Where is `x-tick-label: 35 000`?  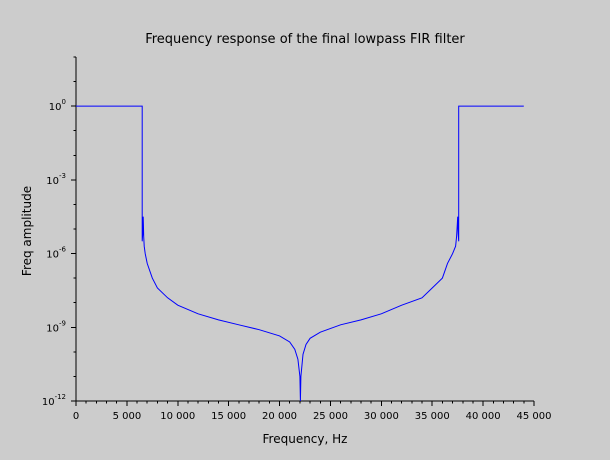 x-tick-label: 35 000 is located at coordinates (432, 416).